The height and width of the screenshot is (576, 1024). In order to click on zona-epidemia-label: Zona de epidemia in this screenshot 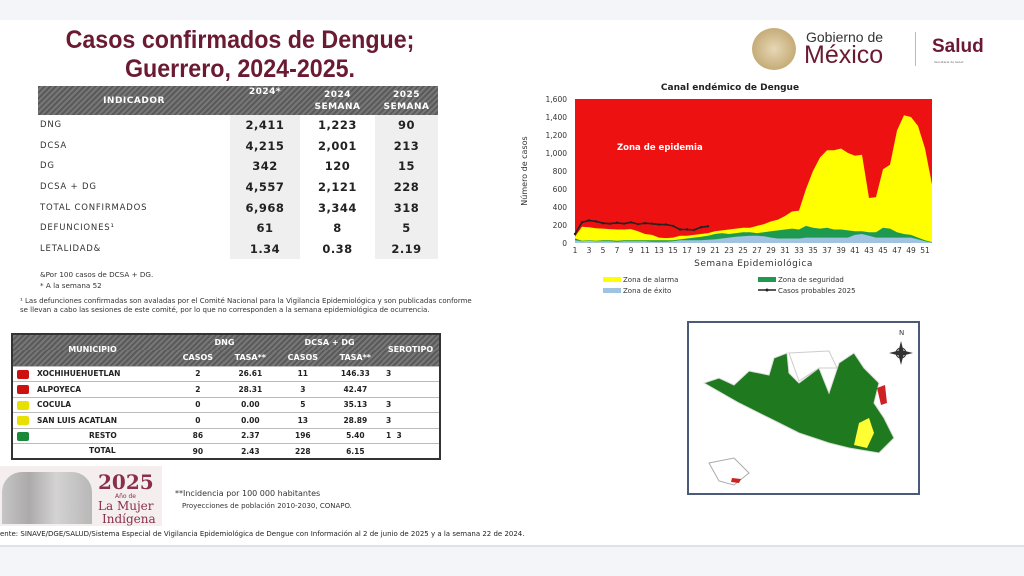, I will do `click(660, 148)`.